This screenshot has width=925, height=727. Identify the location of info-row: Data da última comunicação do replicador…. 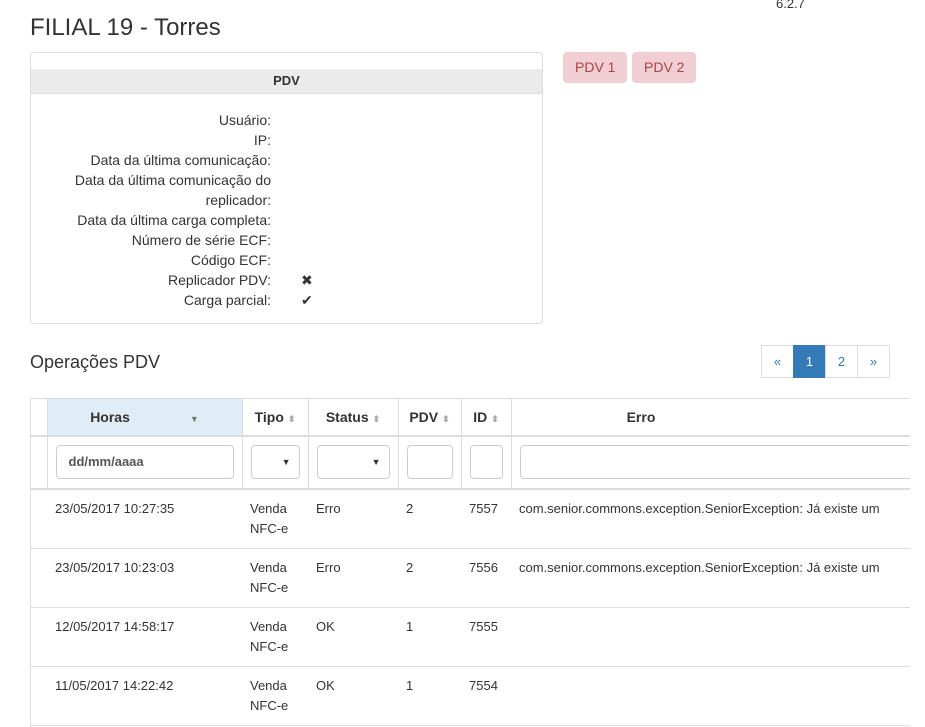
(286, 190).